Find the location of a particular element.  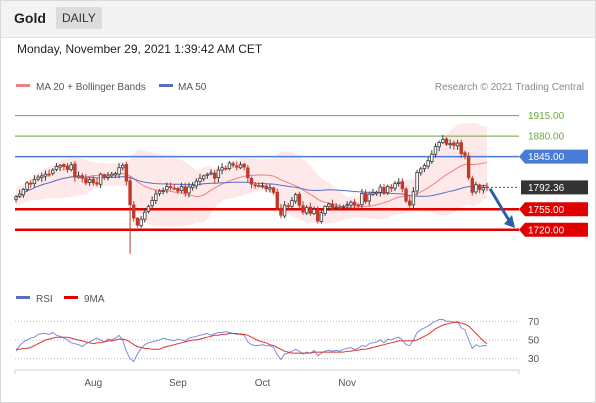

ma50-legend-swatch is located at coordinates (166, 85).